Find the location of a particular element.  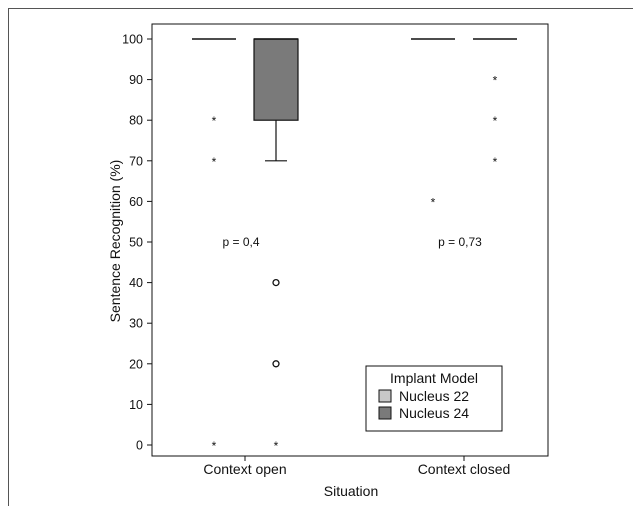

p-value-label: p = 0,4 is located at coordinates (240, 242).